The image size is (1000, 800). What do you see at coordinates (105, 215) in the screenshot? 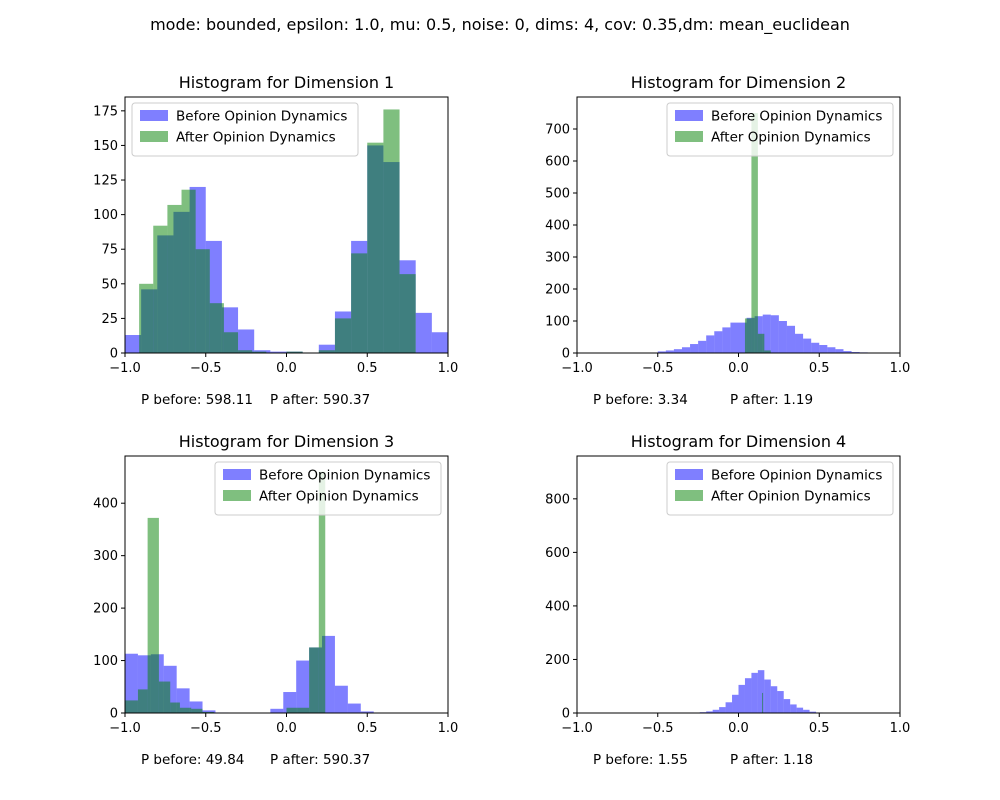
I see `y-tick-label: 100` at bounding box center [105, 215].